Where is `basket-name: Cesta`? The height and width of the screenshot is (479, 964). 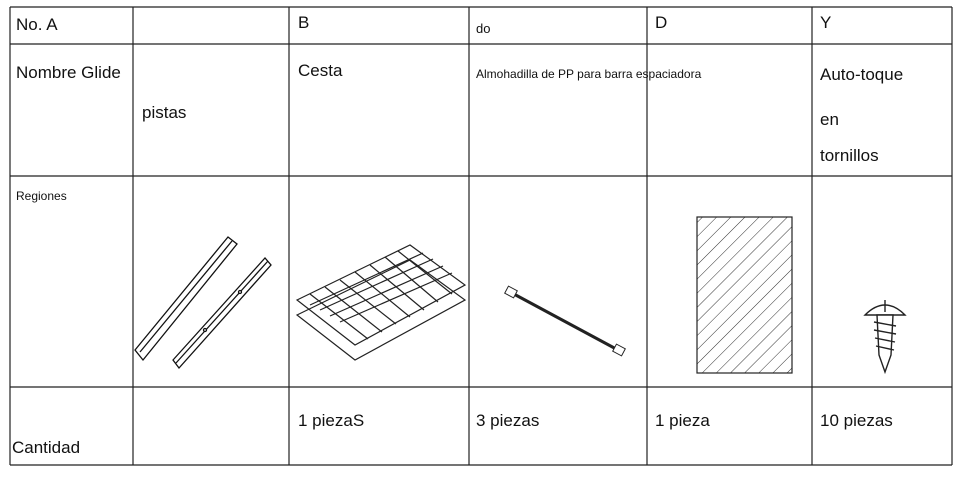 basket-name: Cesta is located at coordinates (320, 70).